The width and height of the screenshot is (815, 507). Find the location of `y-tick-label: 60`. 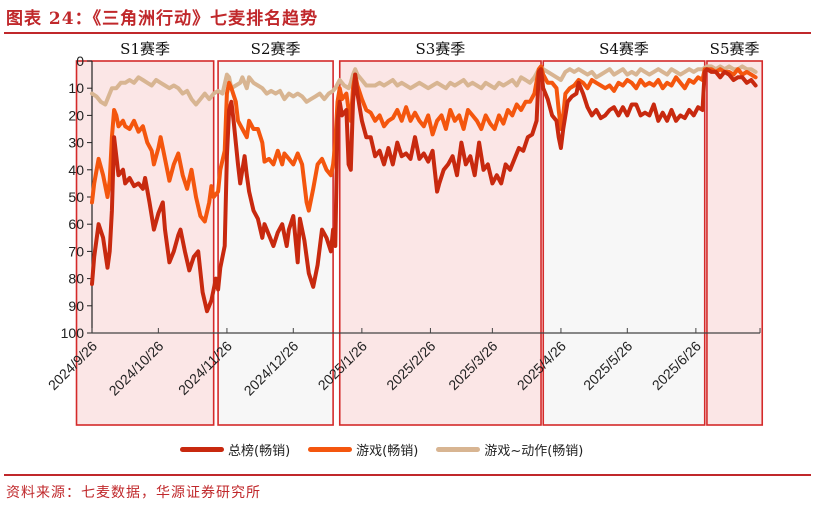

y-tick-label: 60 is located at coordinates (76, 224).